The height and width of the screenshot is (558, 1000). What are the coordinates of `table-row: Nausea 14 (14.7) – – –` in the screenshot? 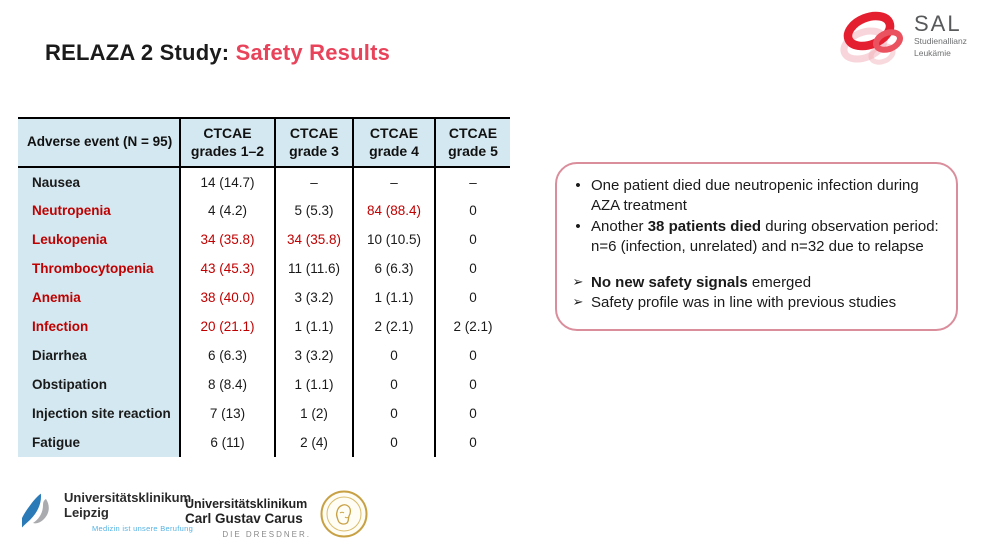 It's located at (264, 181).